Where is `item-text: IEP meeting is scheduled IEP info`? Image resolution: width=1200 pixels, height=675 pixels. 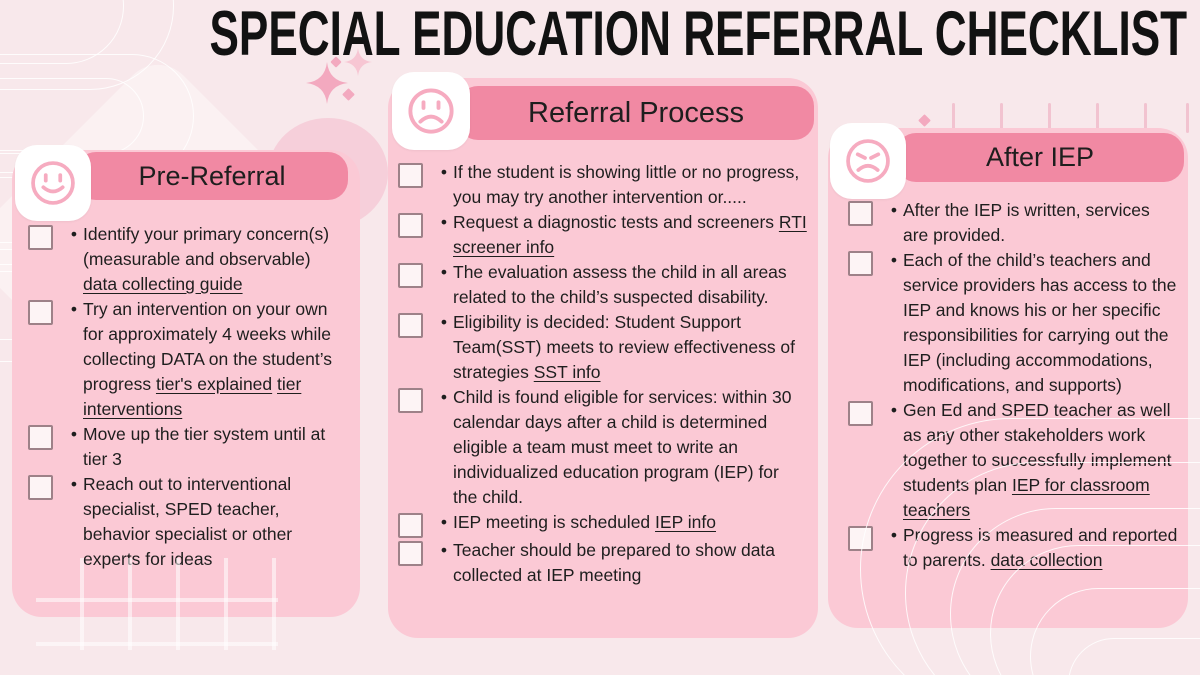
item-text: IEP meeting is scheduled IEP info is located at coordinates (630, 522).